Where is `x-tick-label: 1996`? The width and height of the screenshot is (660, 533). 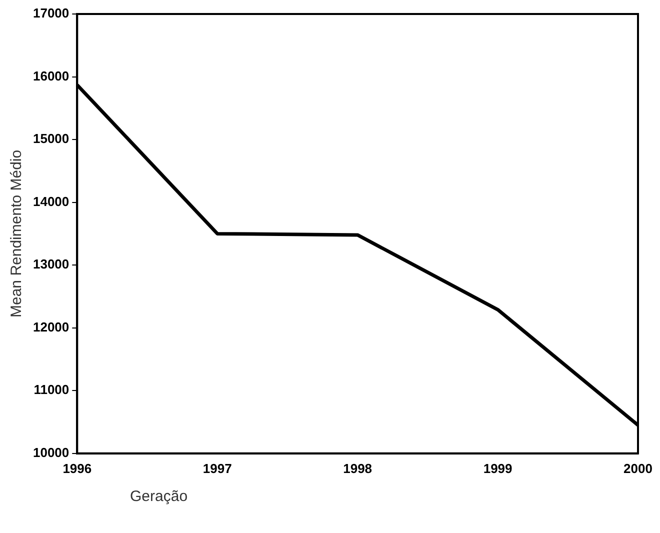
x-tick-label: 1996 is located at coordinates (77, 468).